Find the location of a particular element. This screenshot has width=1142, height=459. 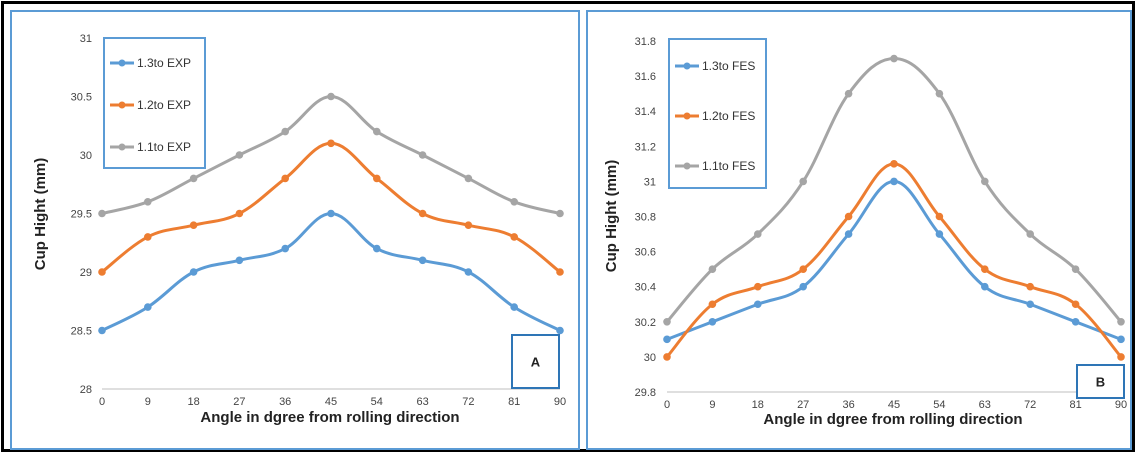

x-tick-label: 63 is located at coordinates (985, 405).